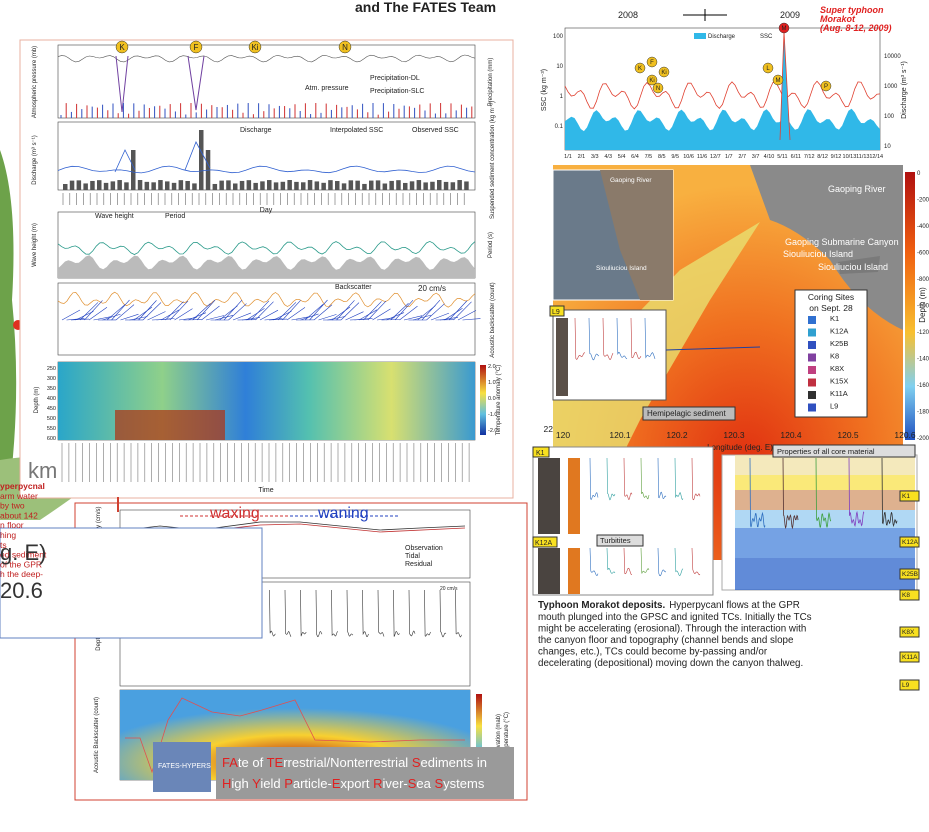  What do you see at coordinates (742, 157) in the screenshot?
I see `label: 2/7` at bounding box center [742, 157].